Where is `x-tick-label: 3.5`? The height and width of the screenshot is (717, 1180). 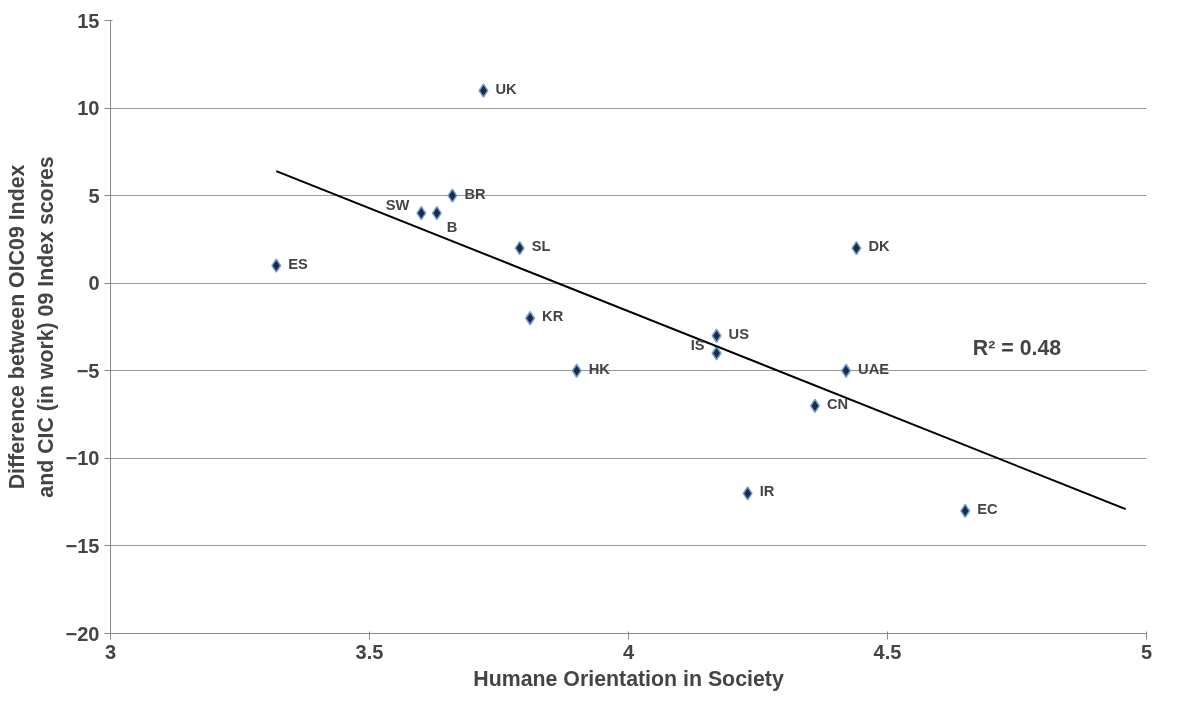
x-tick-label: 3.5 is located at coordinates (369, 651).